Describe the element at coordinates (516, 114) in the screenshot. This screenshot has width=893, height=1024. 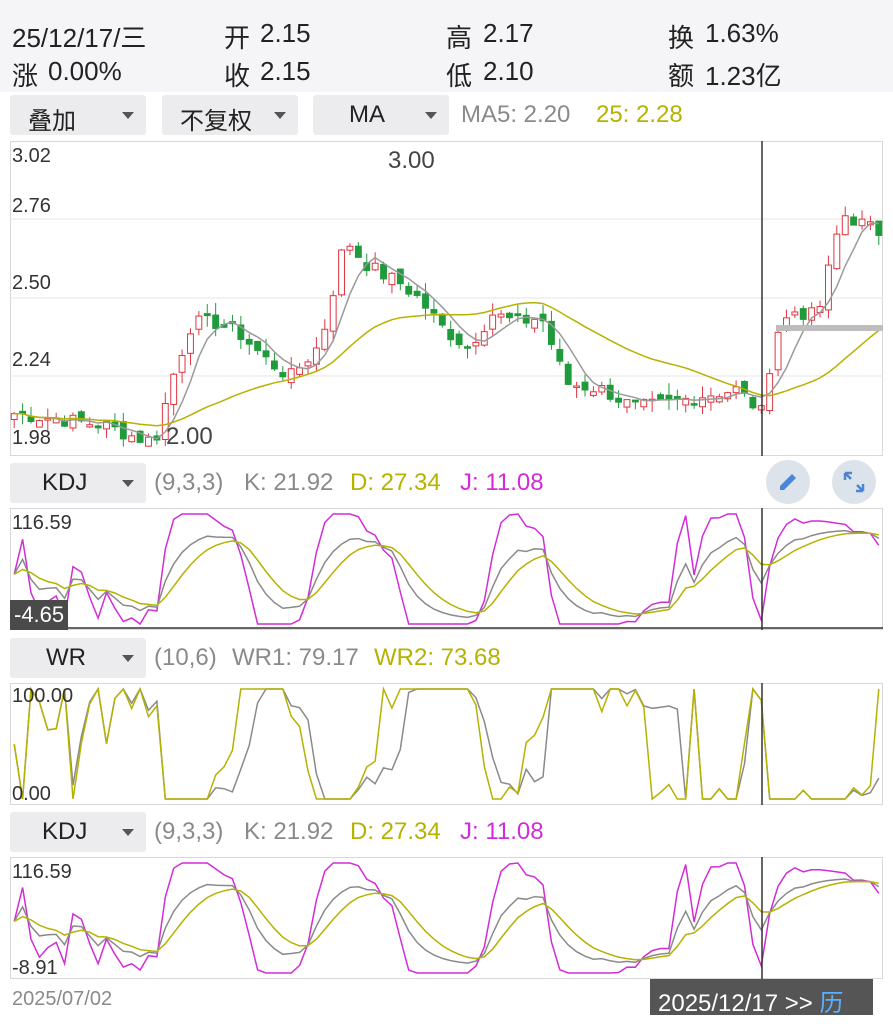
I see `ma5-value: MA5: 2.20` at that location.